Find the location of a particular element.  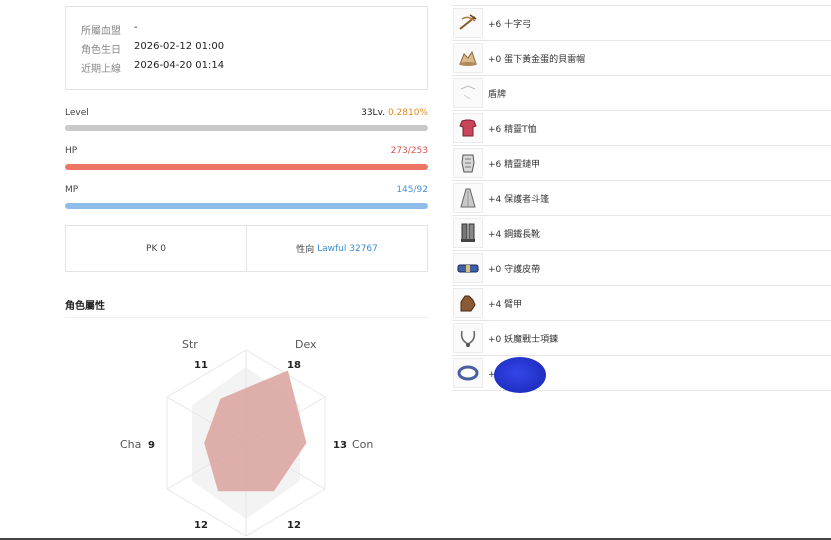

boots-icon is located at coordinates (468, 233).